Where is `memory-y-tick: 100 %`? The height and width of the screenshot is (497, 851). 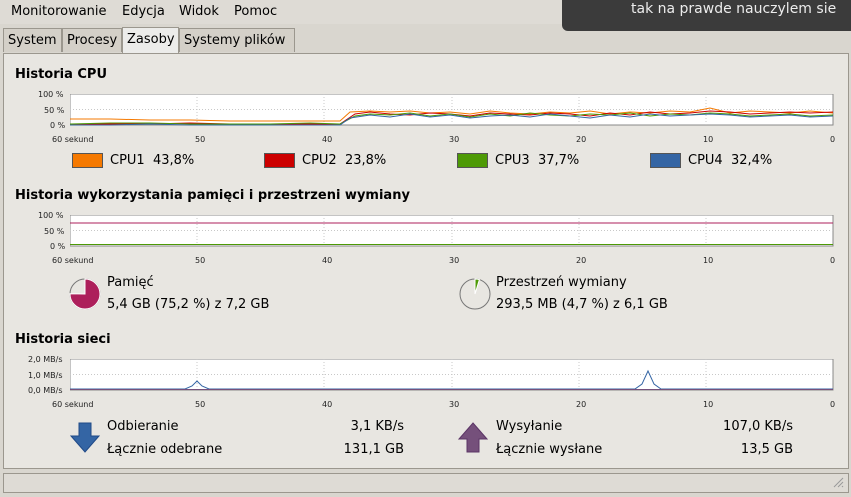 memory-y-tick: 100 % is located at coordinates (51, 215).